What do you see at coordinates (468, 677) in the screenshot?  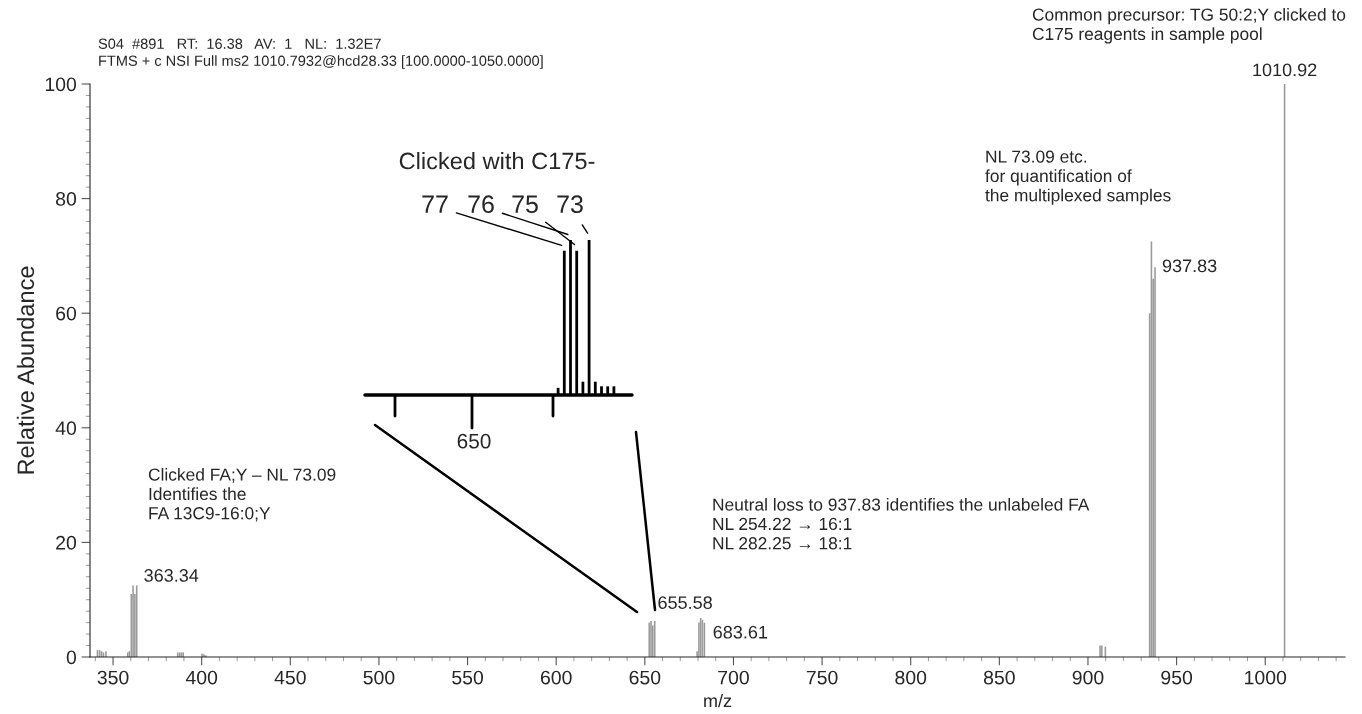 I see `x-tick-label: 550` at bounding box center [468, 677].